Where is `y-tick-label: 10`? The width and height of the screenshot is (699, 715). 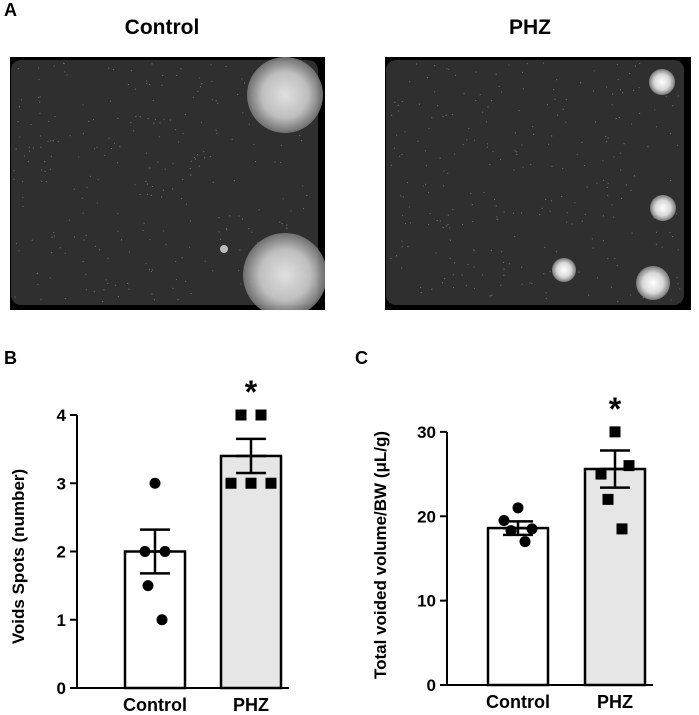
y-tick-label: 10 is located at coordinates (426, 601).